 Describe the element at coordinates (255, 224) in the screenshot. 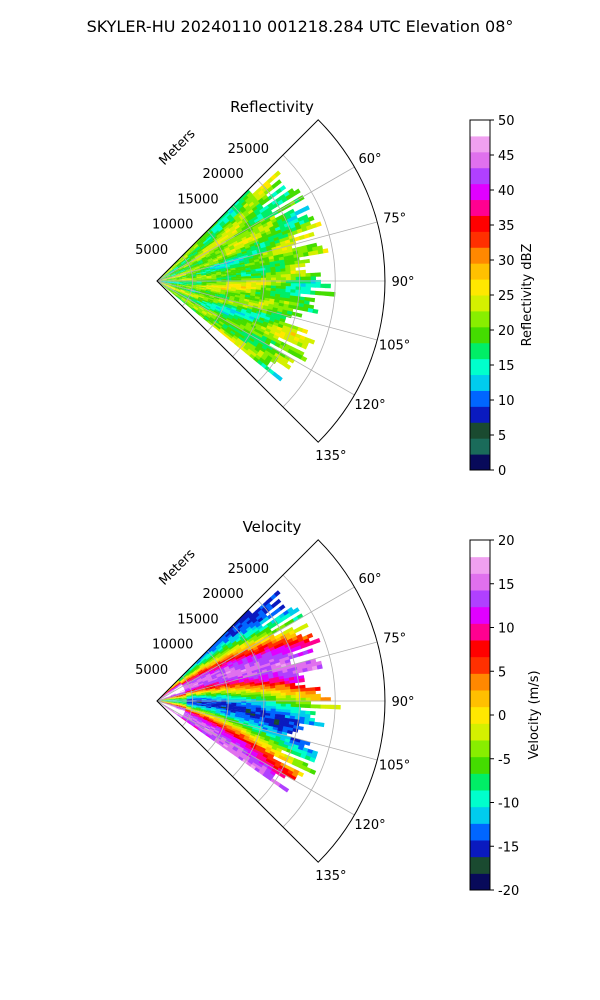

I see `azimuth-spoke` at that location.